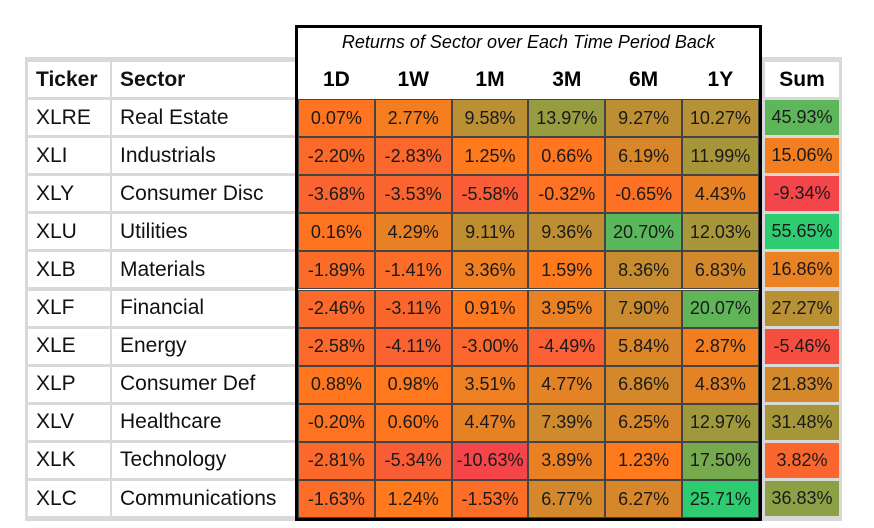 This screenshot has width=874, height=528. Describe the element at coordinates (69, 232) in the screenshot. I see `ticker-label: XLU` at that location.